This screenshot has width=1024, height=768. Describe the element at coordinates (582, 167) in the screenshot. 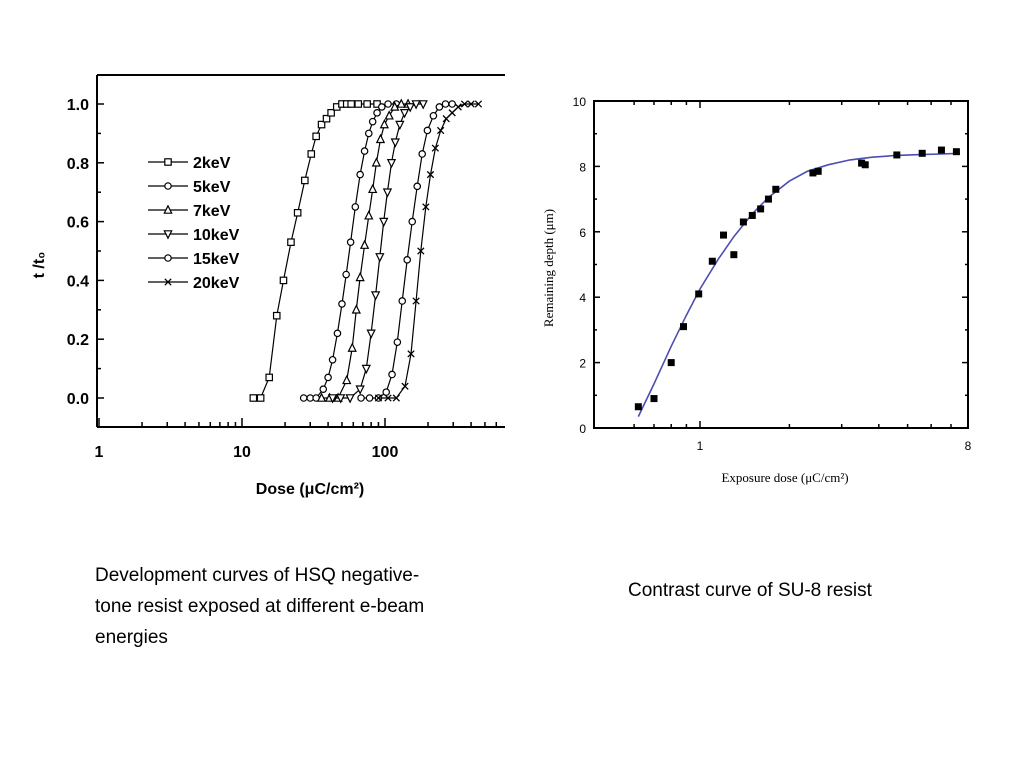

I see `right-y-tick-label: 8` at that location.